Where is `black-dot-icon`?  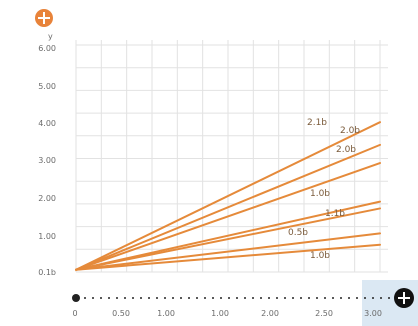
black-dot-icon is located at coordinates (76, 298).